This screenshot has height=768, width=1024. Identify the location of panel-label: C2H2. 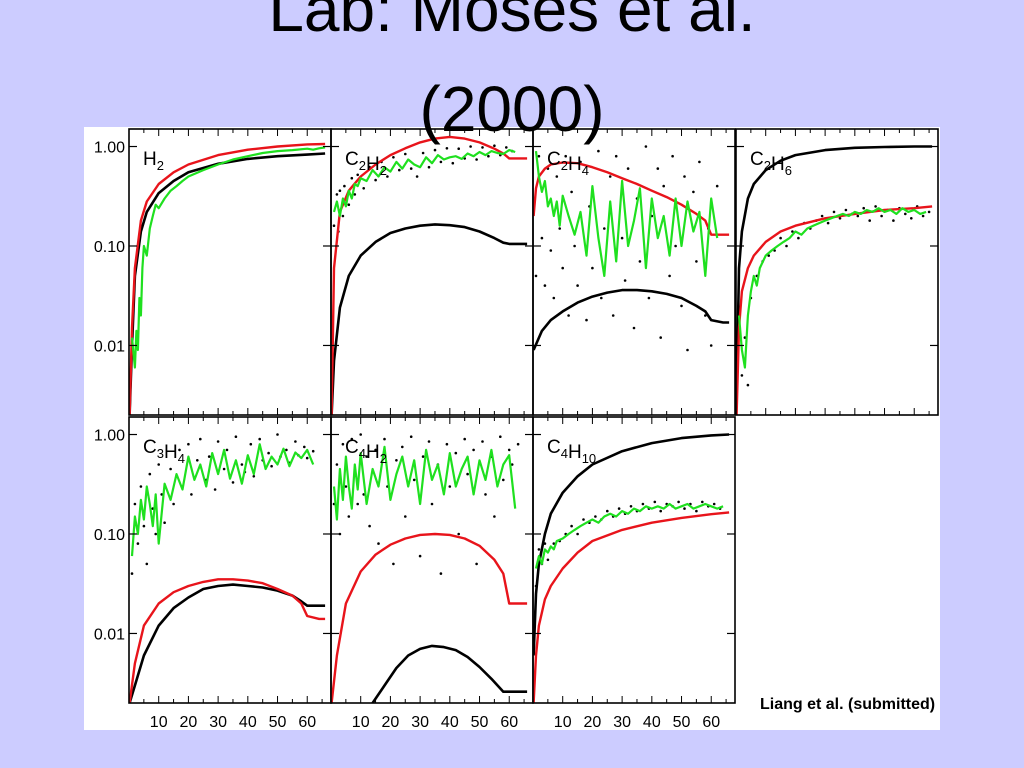
(366, 163).